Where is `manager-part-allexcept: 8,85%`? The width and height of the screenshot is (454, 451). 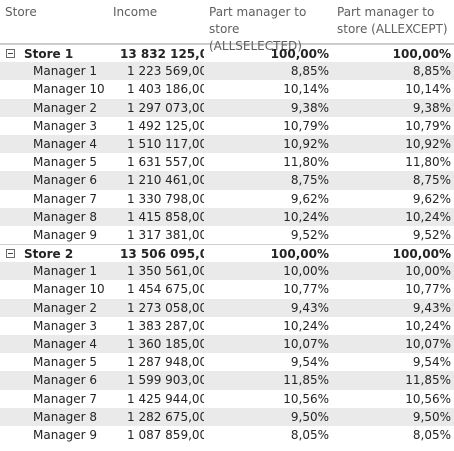 manager-part-allexcept: 8,85% is located at coordinates (431, 71).